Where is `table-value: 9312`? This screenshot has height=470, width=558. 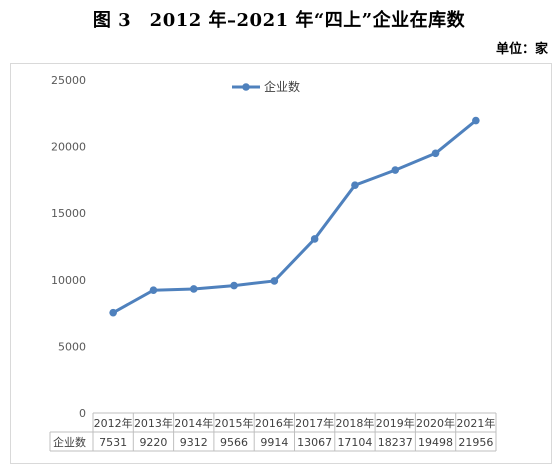 table-value: 9312 is located at coordinates (194, 442).